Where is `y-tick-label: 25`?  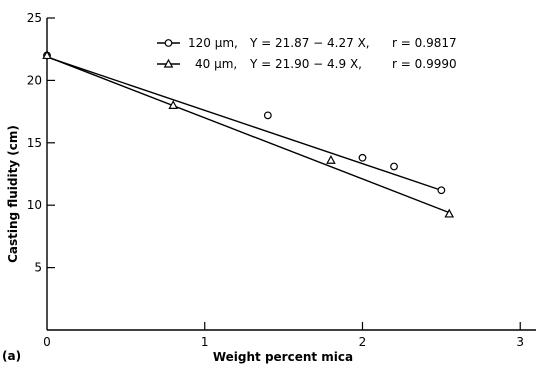
y-tick-label: 25 is located at coordinates (34, 18).